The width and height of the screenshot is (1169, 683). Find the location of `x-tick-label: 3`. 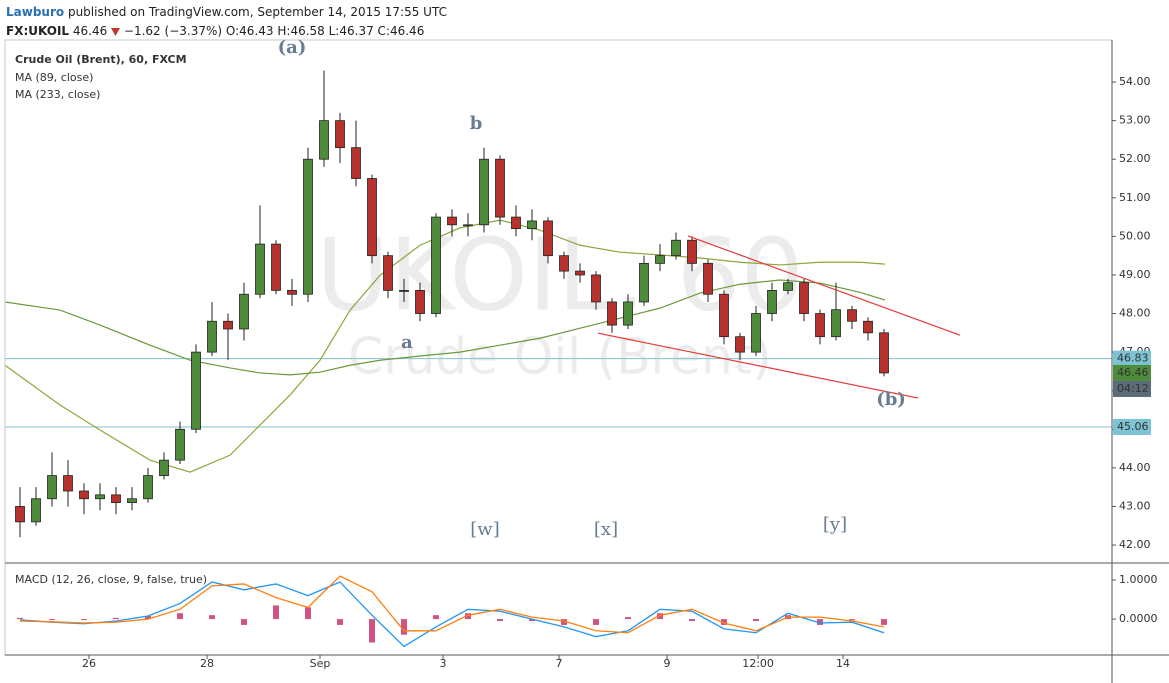

x-tick-label: 3 is located at coordinates (443, 663).